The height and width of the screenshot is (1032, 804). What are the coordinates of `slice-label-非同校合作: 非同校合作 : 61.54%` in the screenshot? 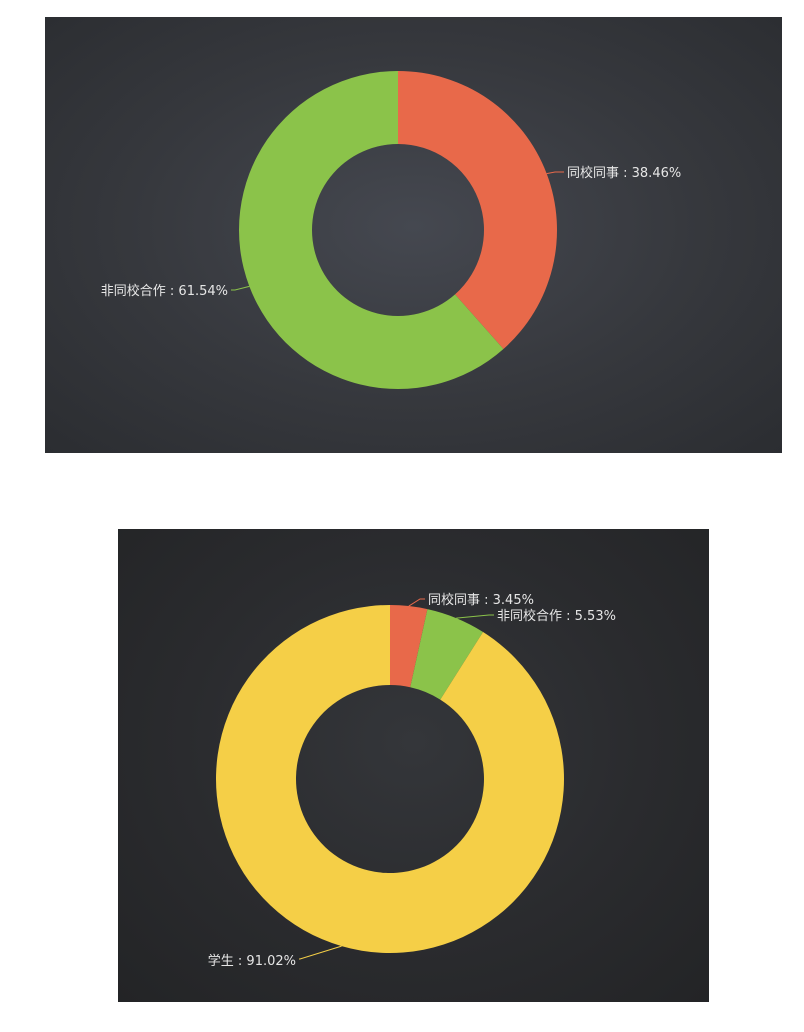 It's located at (164, 291).